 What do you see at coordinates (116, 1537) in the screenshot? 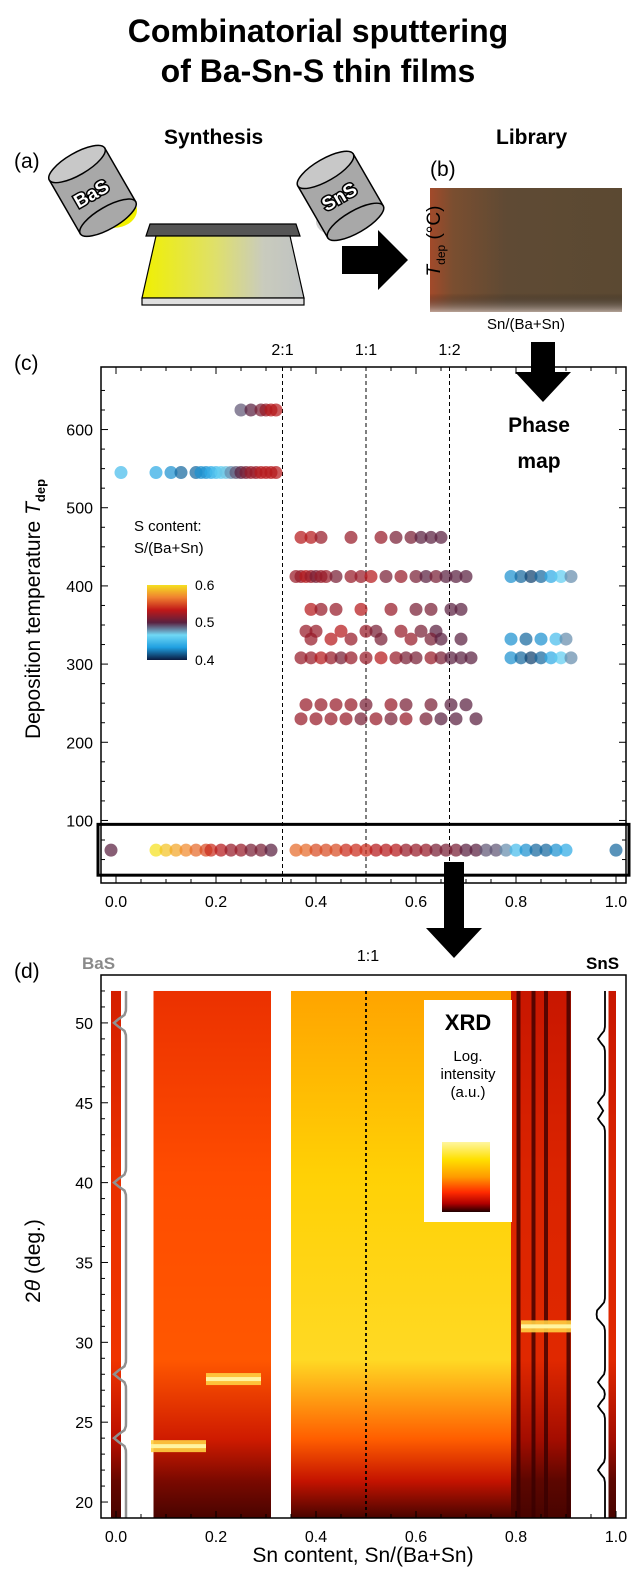
I see `xrd-x-tick-label: 0.0` at bounding box center [116, 1537].